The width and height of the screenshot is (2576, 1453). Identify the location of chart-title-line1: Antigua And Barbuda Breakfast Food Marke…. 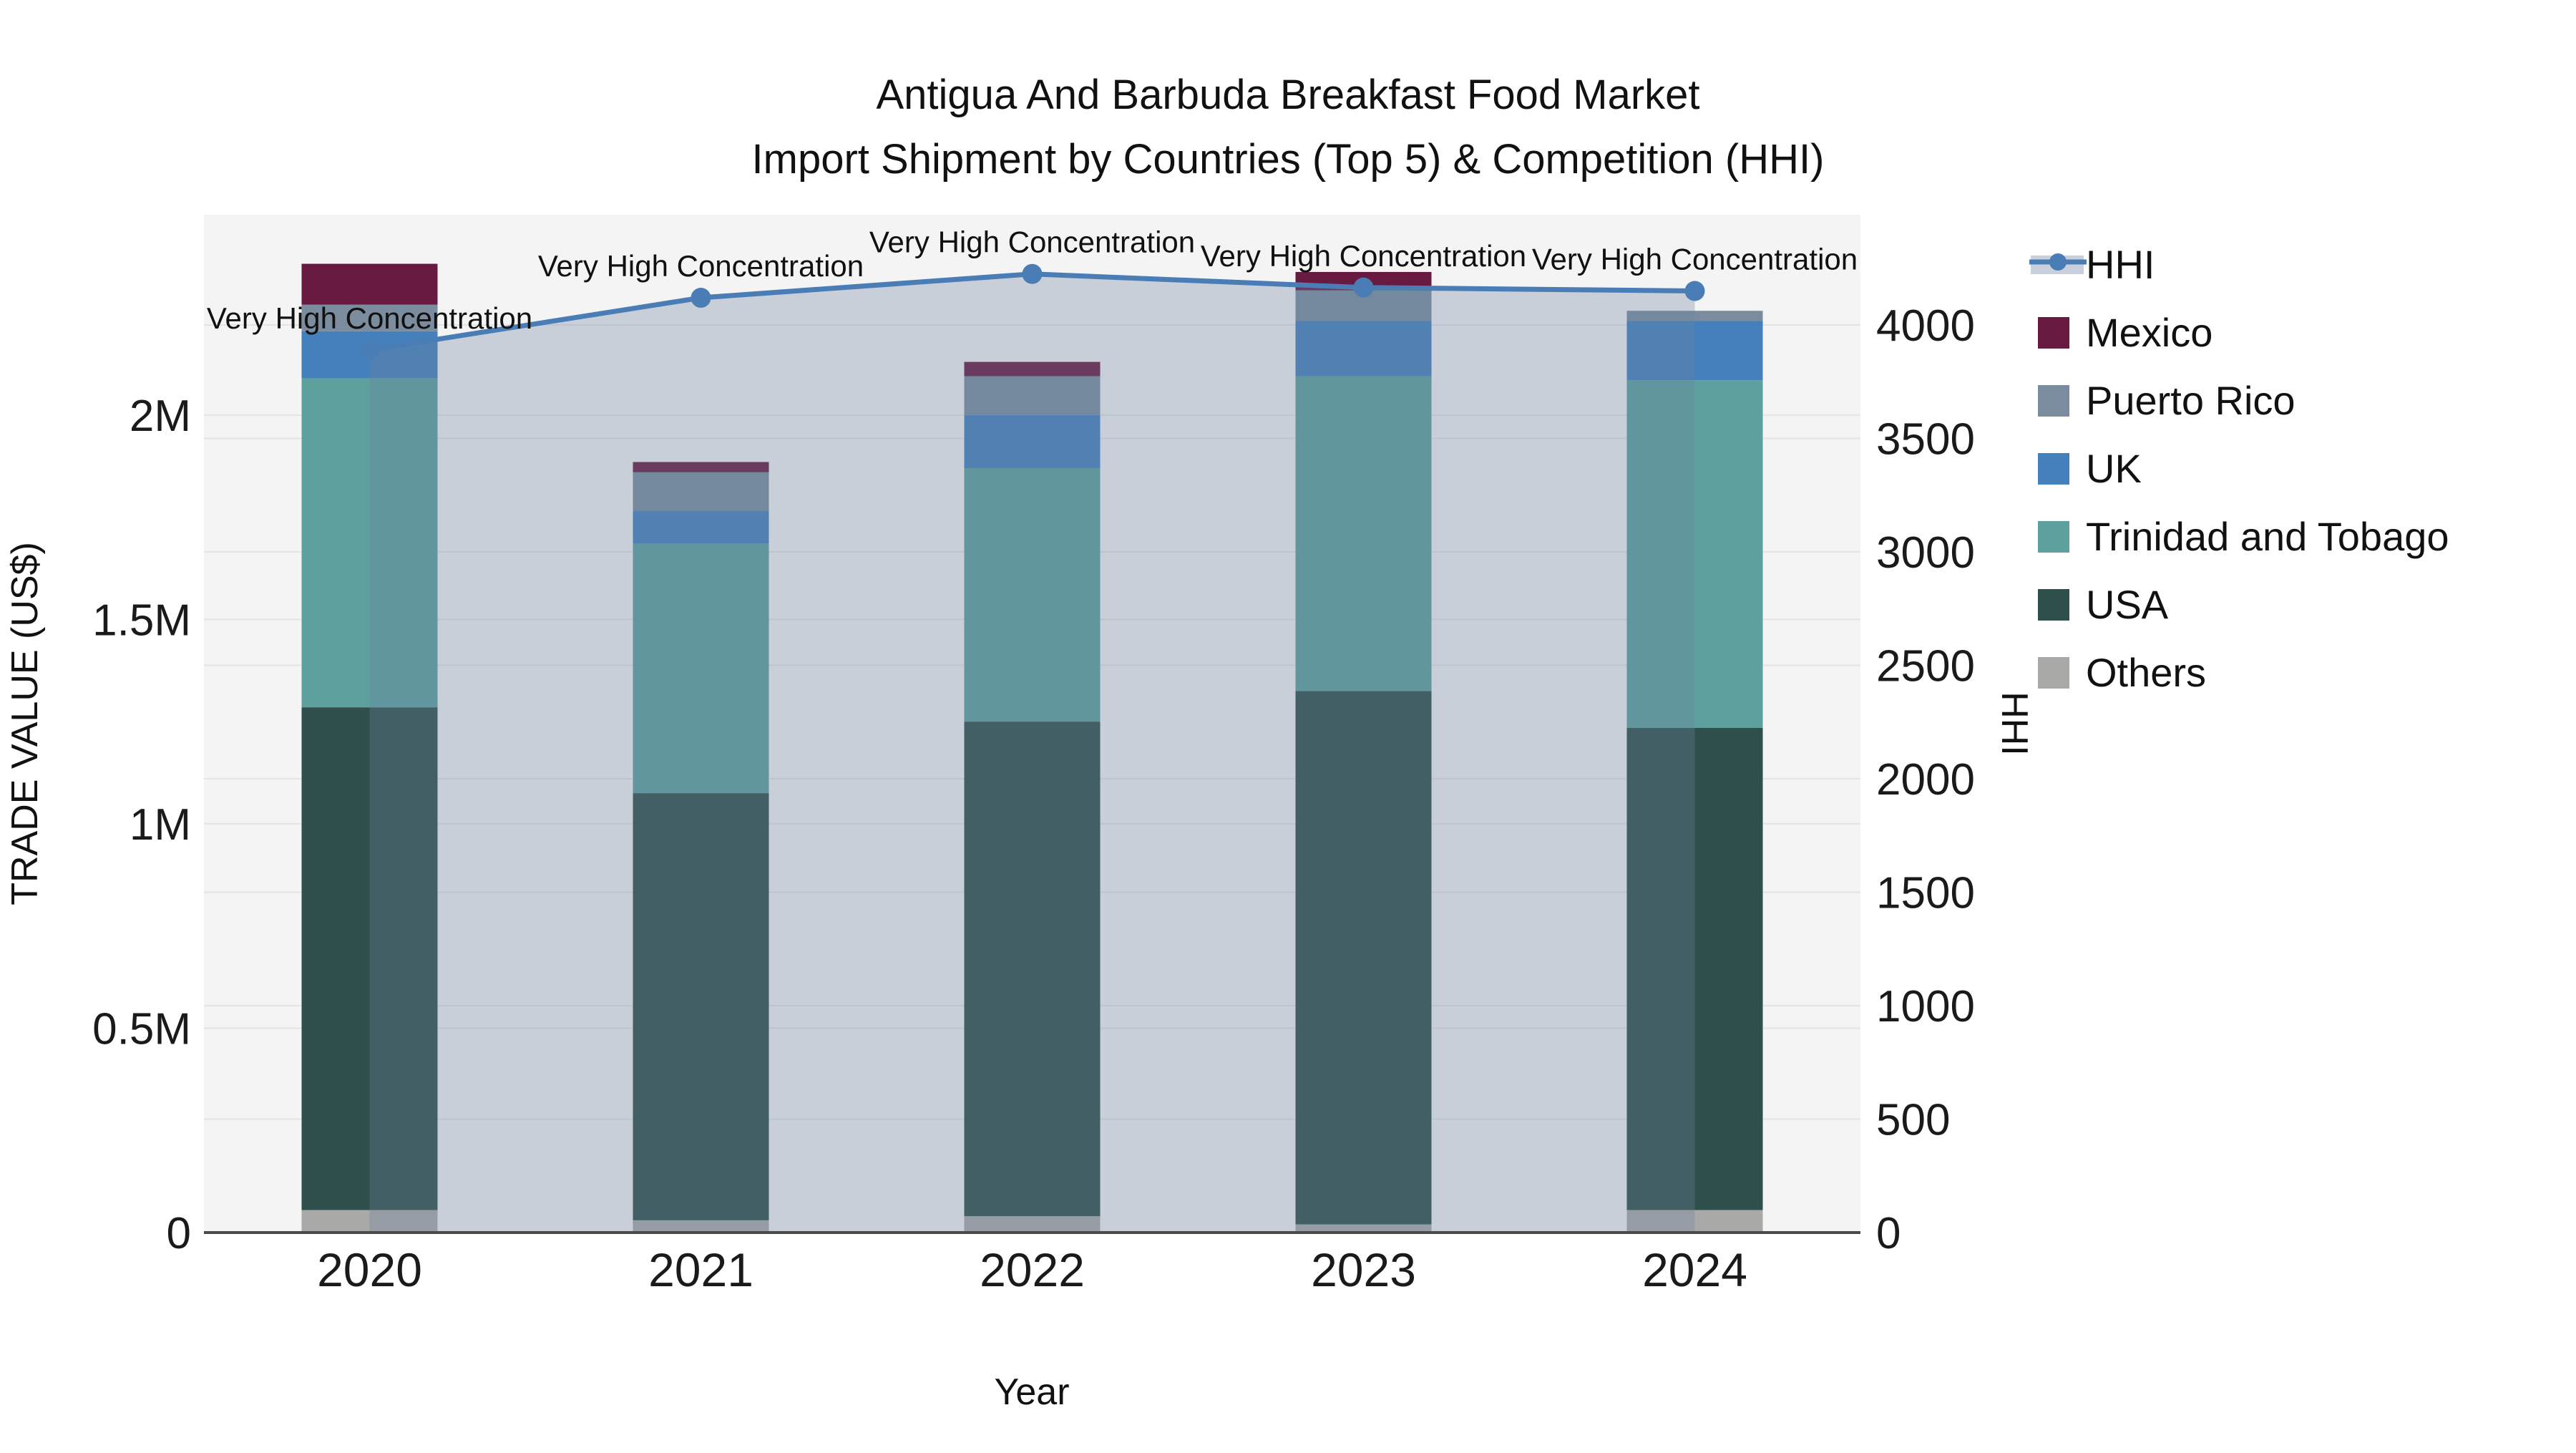
(1287, 95).